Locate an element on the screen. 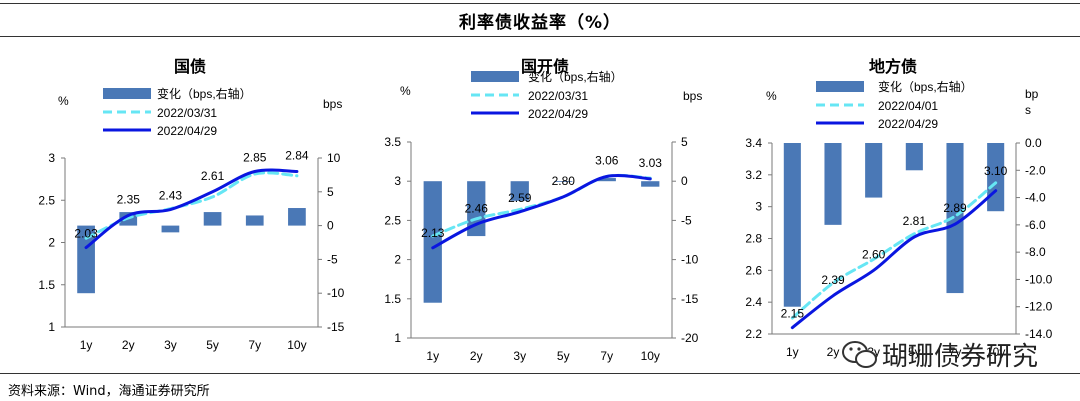  chart1-bar-3y is located at coordinates (170, 229).